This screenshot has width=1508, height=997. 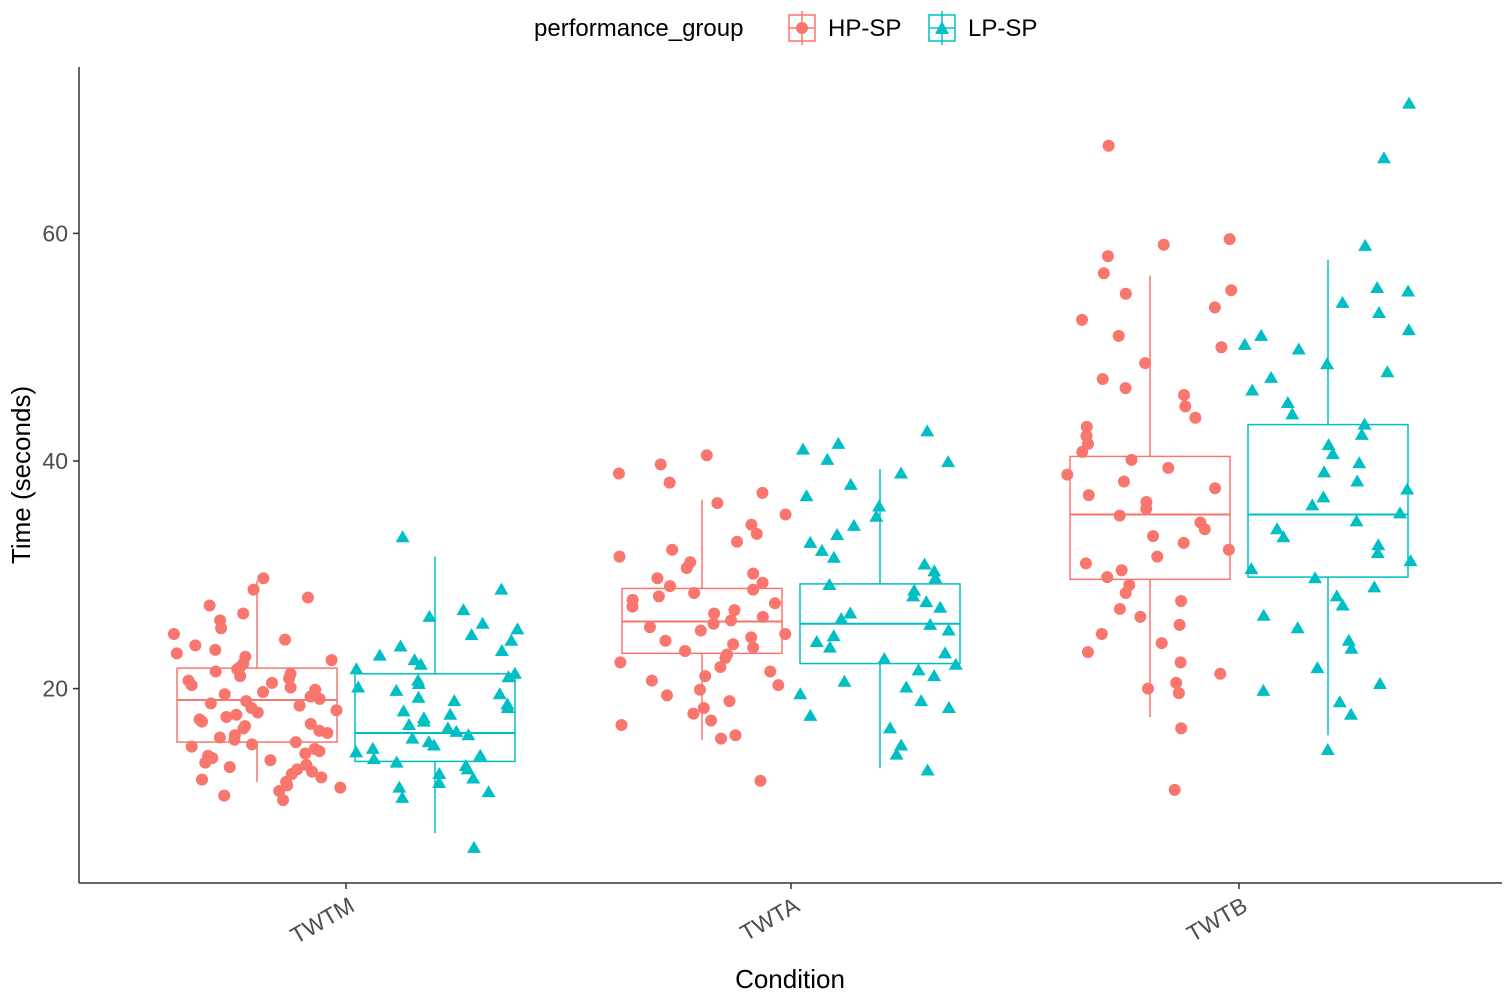 I want to click on legend-key-lp-sp, so click(x=942, y=28).